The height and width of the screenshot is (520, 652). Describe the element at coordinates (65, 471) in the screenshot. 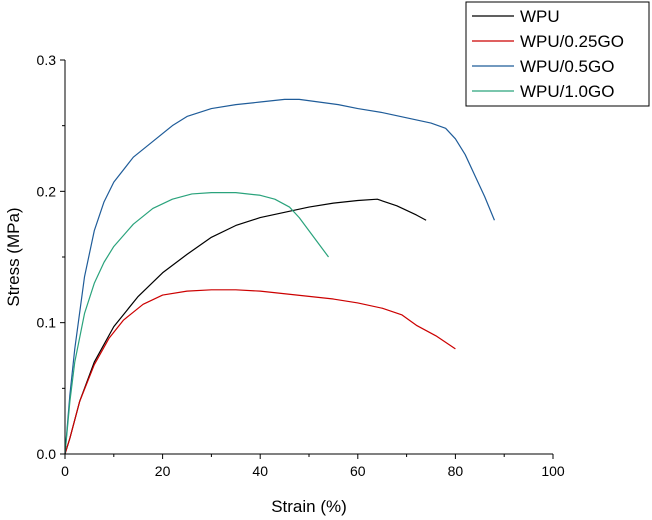

I see `x-tick-label: 0` at that location.